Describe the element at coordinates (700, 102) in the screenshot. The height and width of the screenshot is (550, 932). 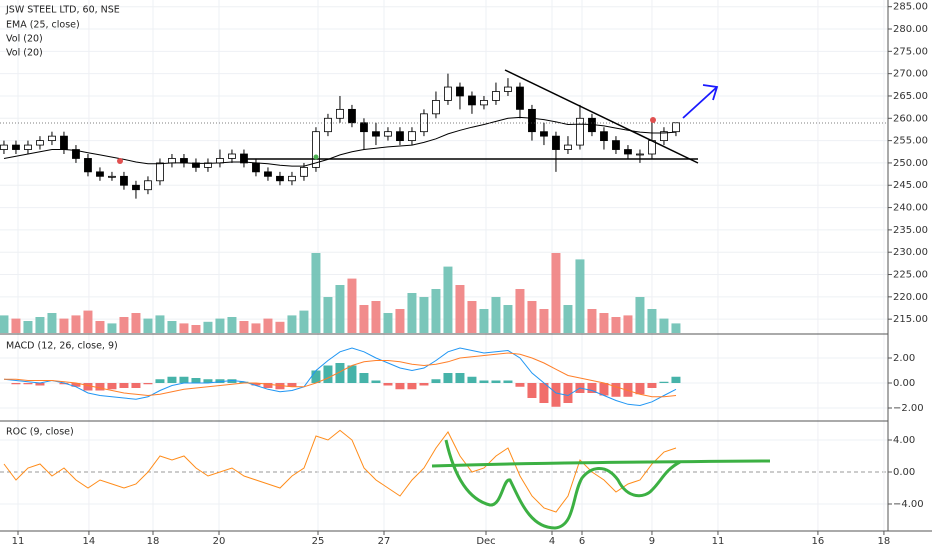
I see `arrow` at that location.